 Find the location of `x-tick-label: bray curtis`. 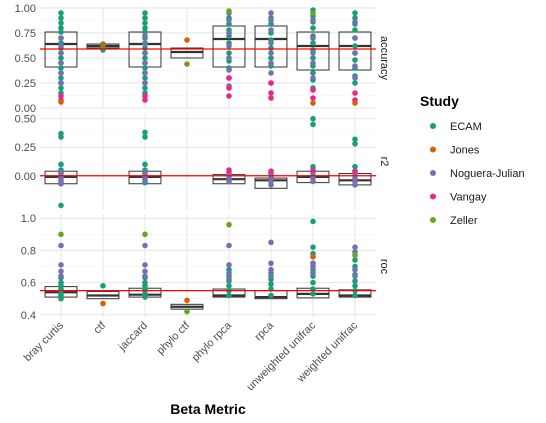

x-tick-label: bray curtis is located at coordinates (44, 341).